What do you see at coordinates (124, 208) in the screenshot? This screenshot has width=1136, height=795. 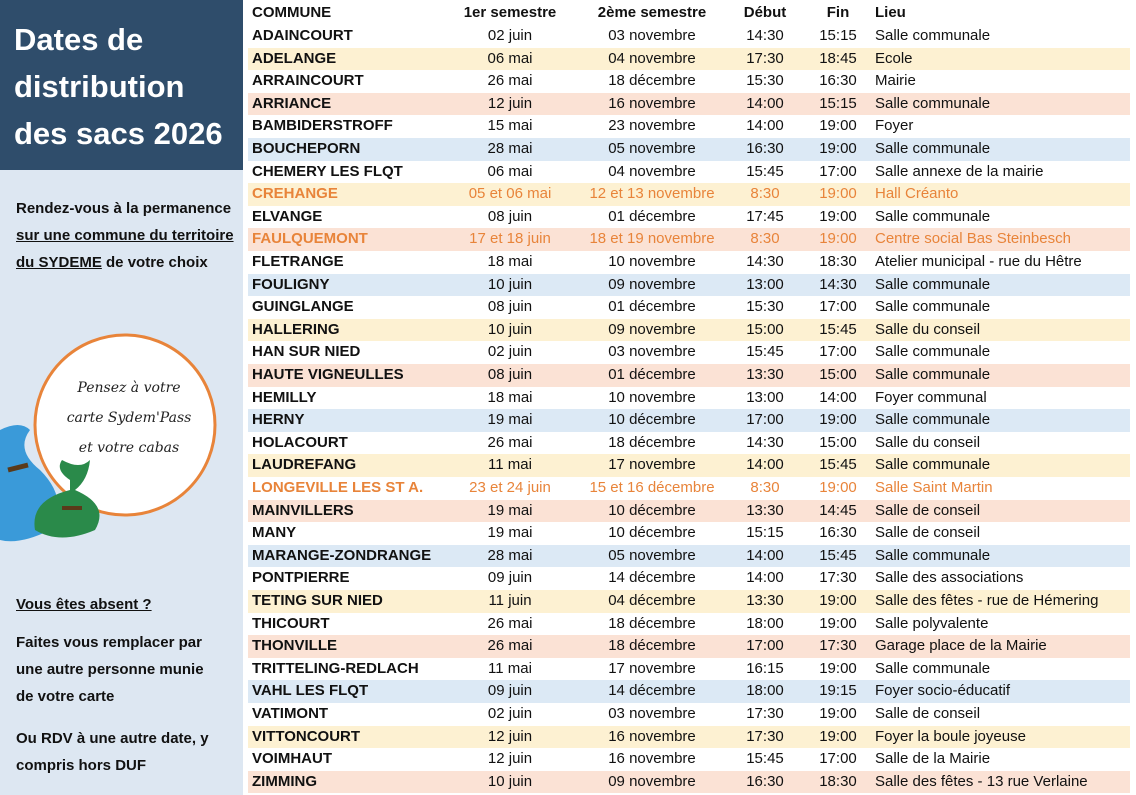 I see `intro-text: Rendez-vous à la permanence` at bounding box center [124, 208].